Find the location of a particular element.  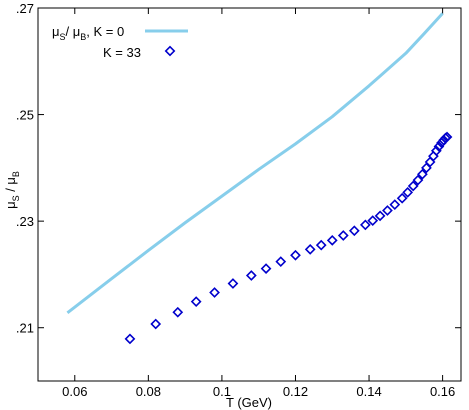

x-tick-label: 0.14 is located at coordinates (368, 391).